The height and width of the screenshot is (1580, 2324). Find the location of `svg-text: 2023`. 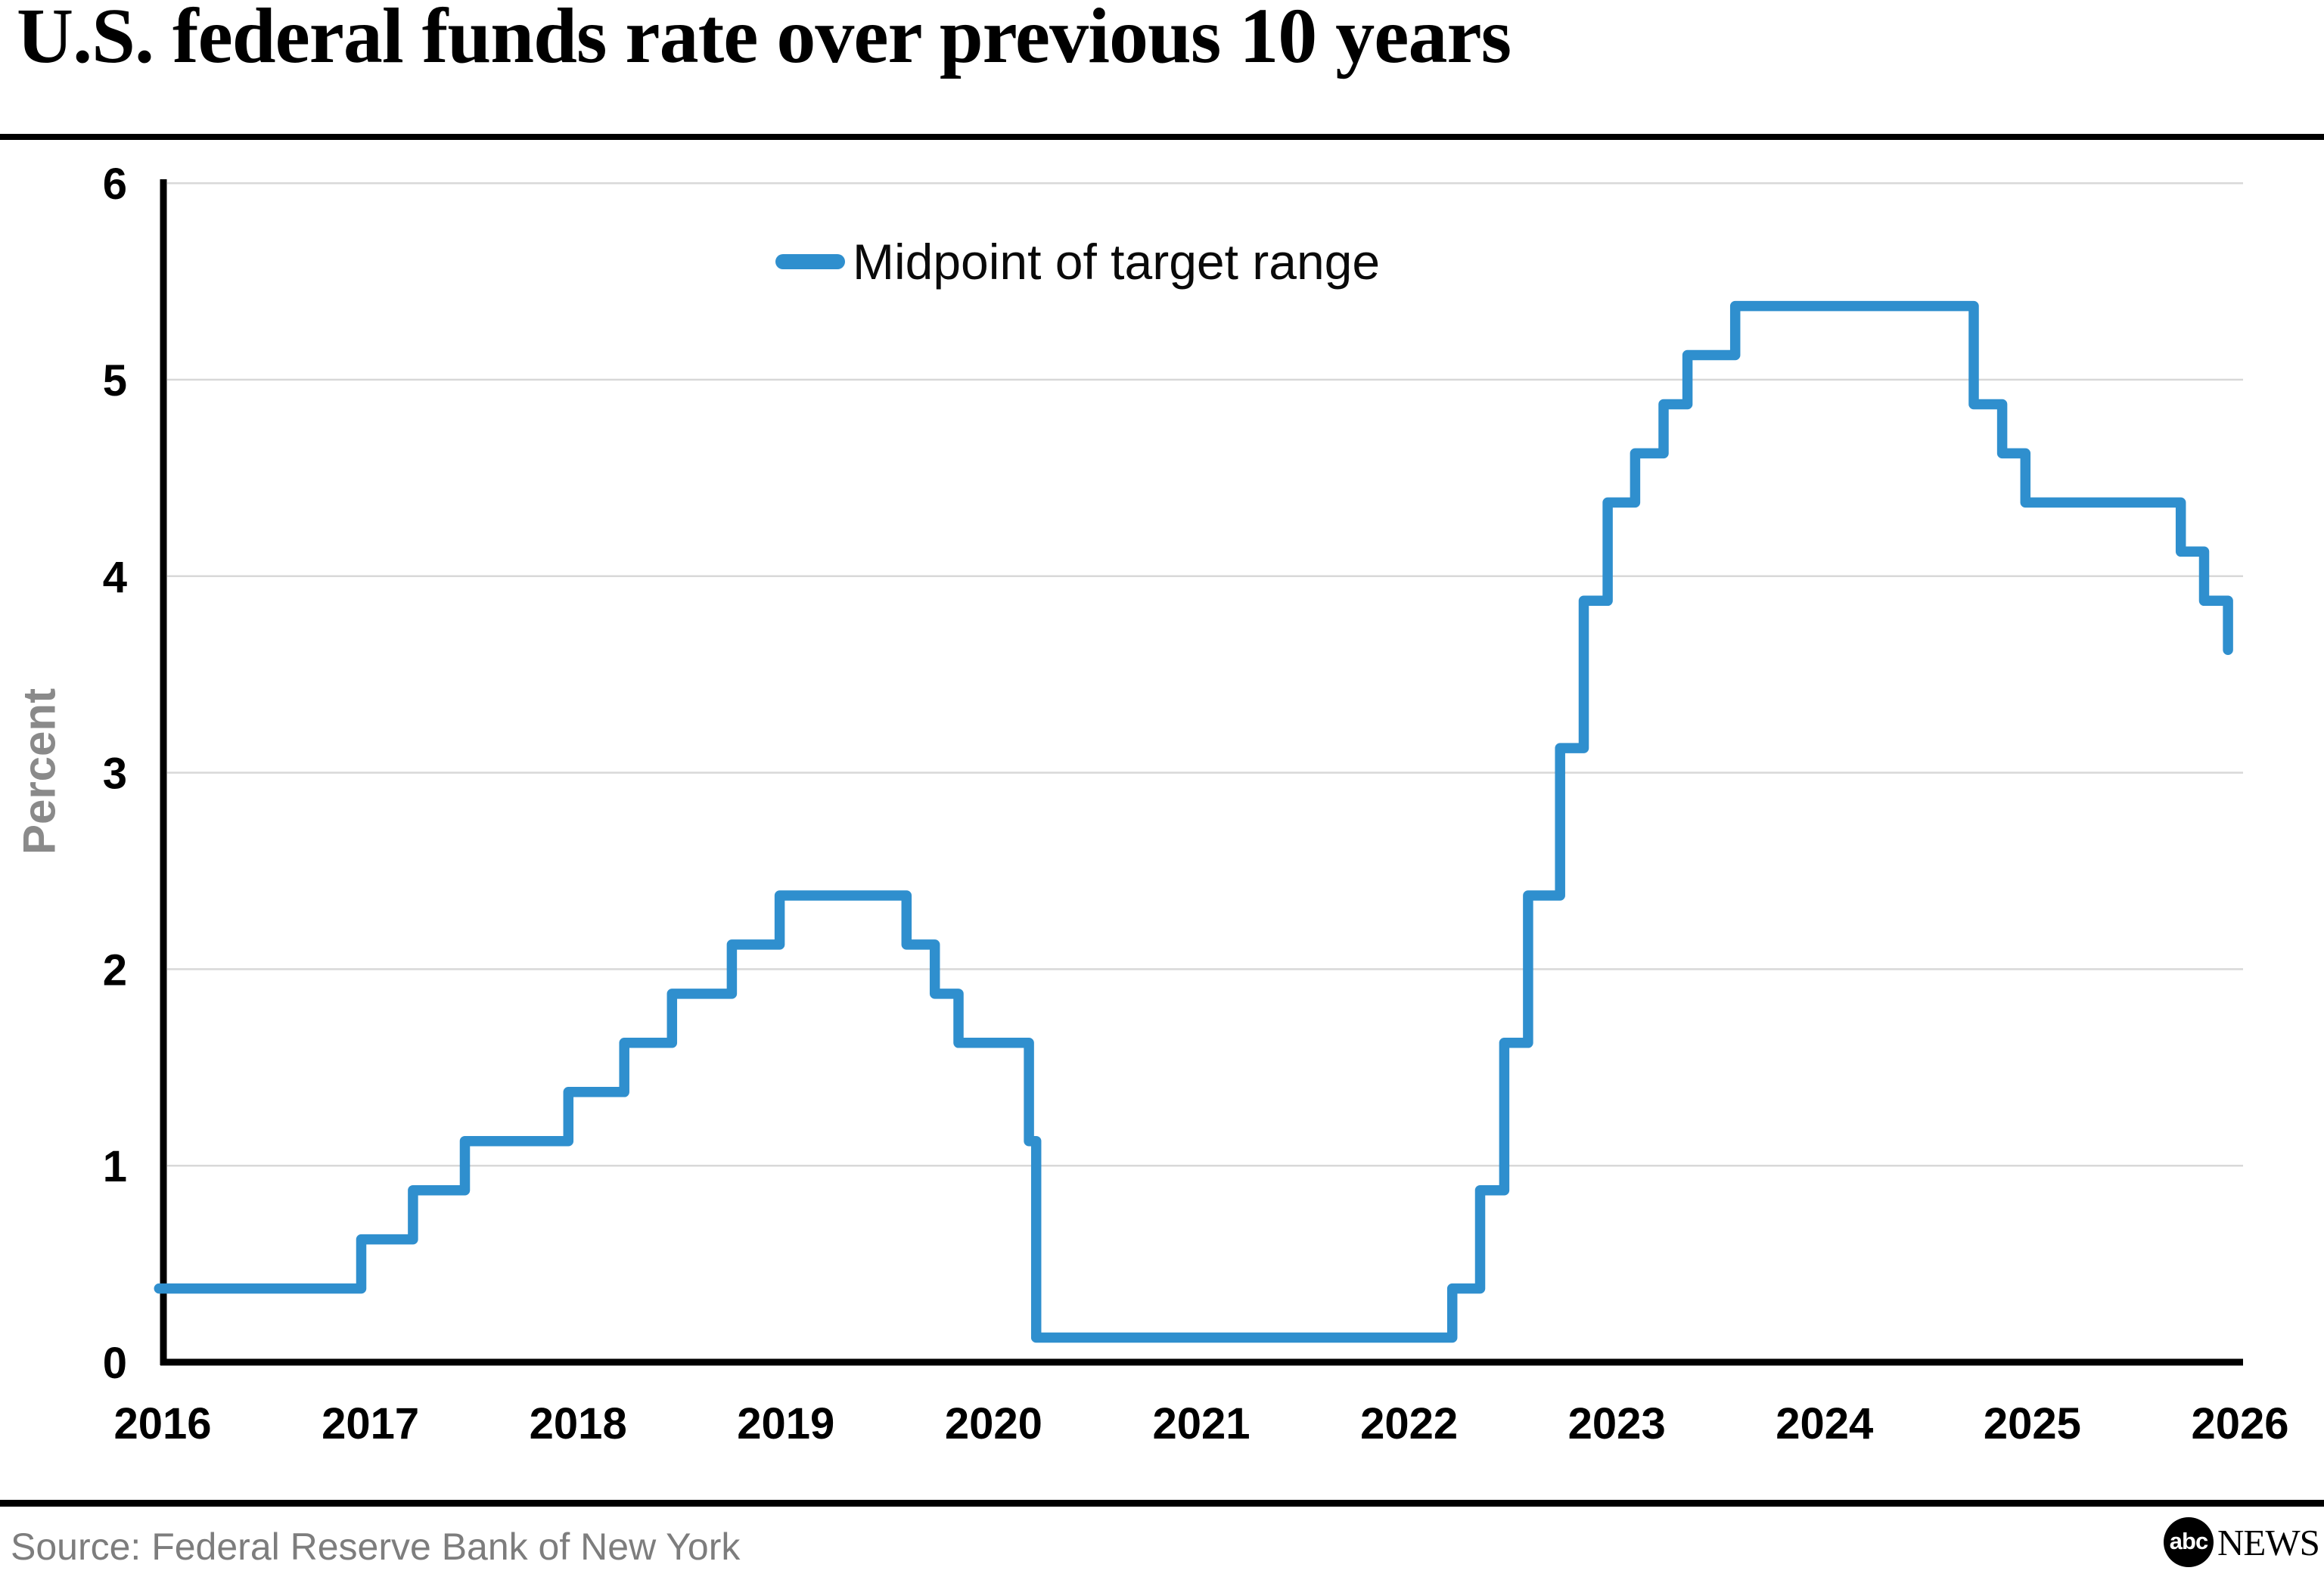

svg-text: 2023 is located at coordinates (1617, 1423).